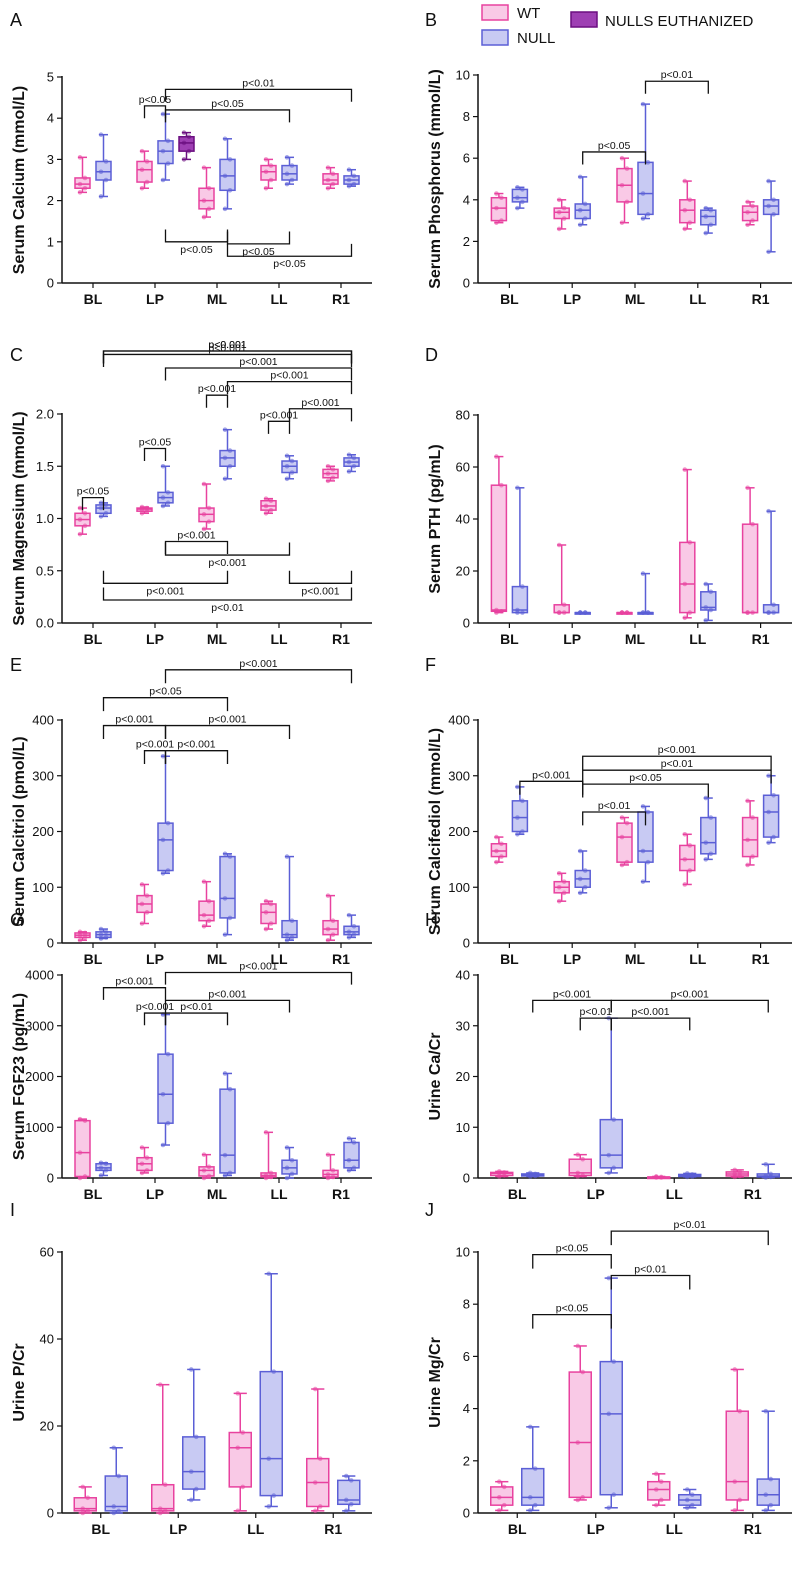 The height and width of the screenshot is (1571, 796). Describe the element at coordinates (341, 959) in the screenshot. I see `x-tick-label: R1` at that location.